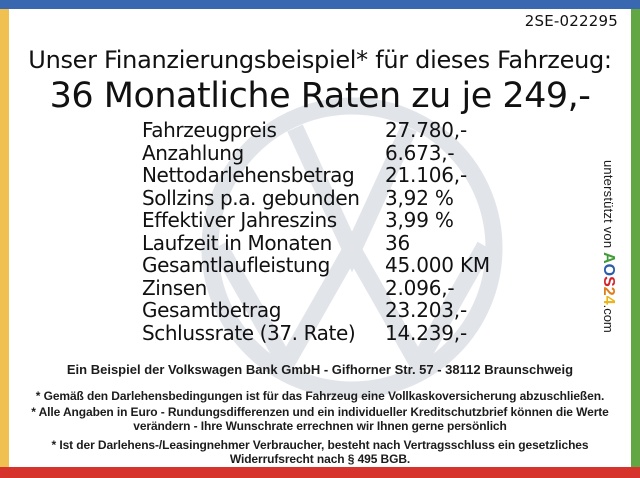 The image size is (640, 478). I want to click on brand-letter-2: 2, so click(608, 291).